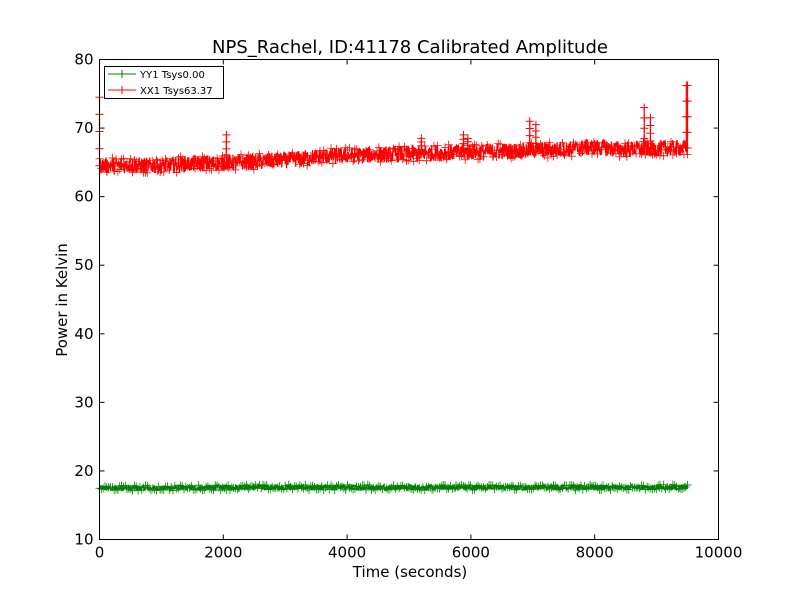  I want to click on x-tick-label: 0, so click(100, 553).